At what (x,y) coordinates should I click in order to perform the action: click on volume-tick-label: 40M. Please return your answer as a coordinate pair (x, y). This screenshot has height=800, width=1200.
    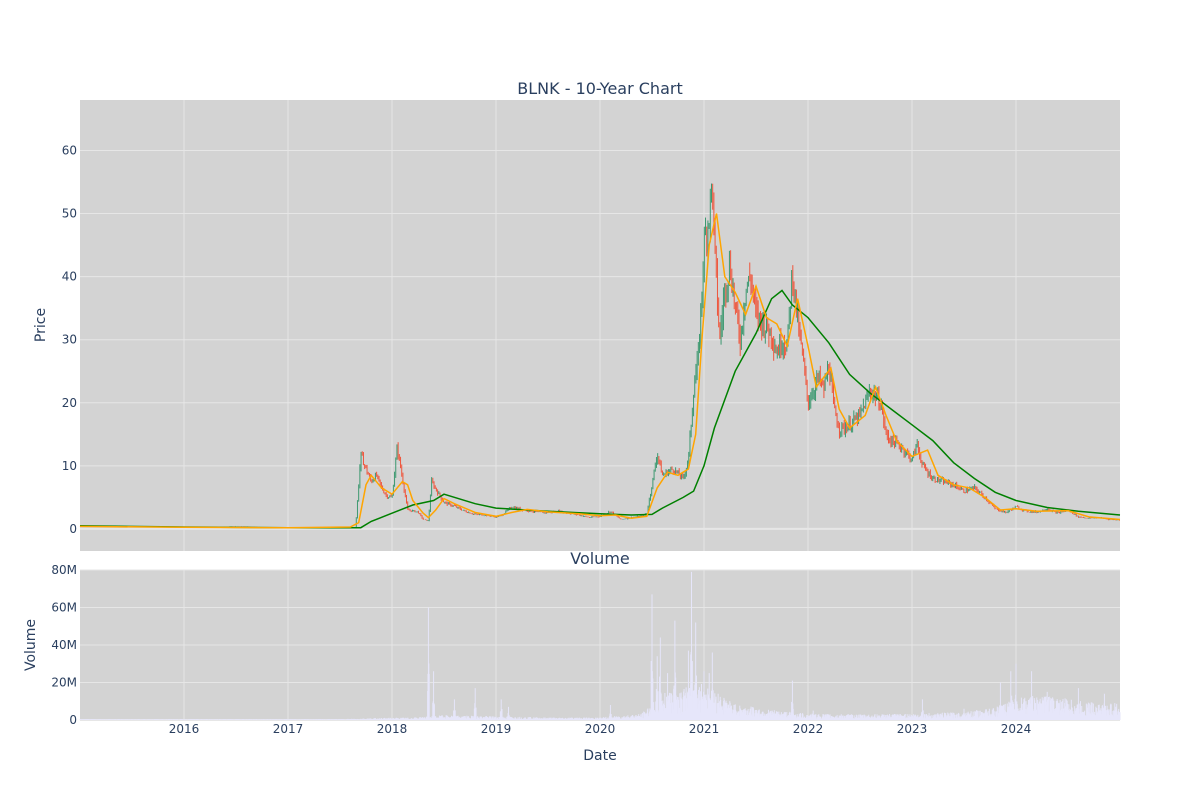
    Looking at the image, I should click on (64, 645).